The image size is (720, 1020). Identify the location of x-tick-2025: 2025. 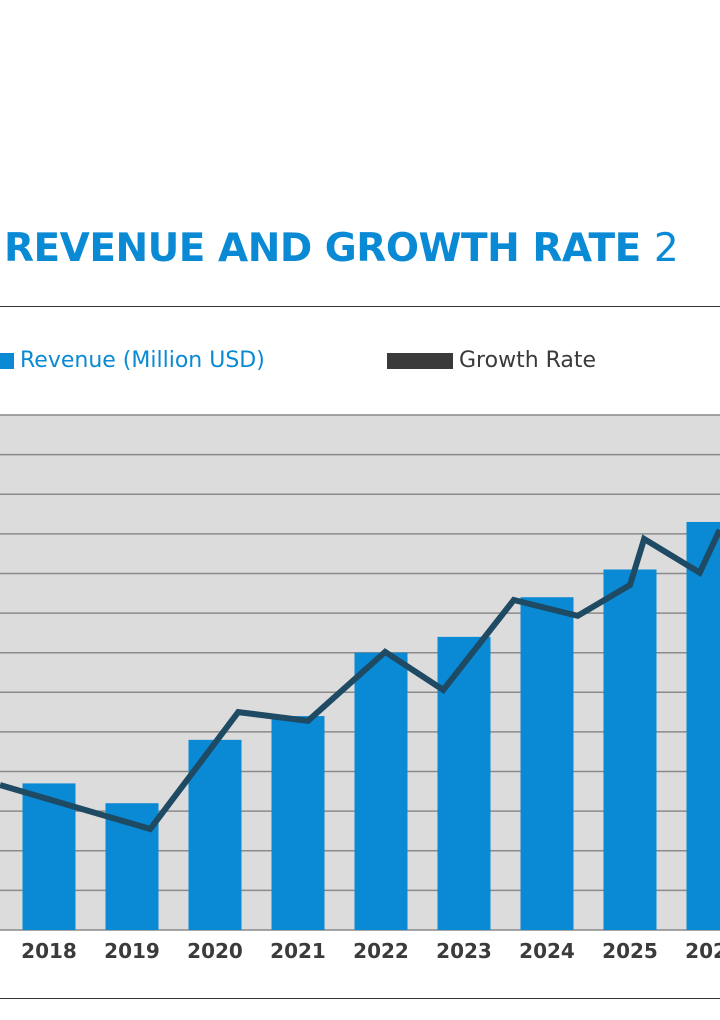
(630, 951).